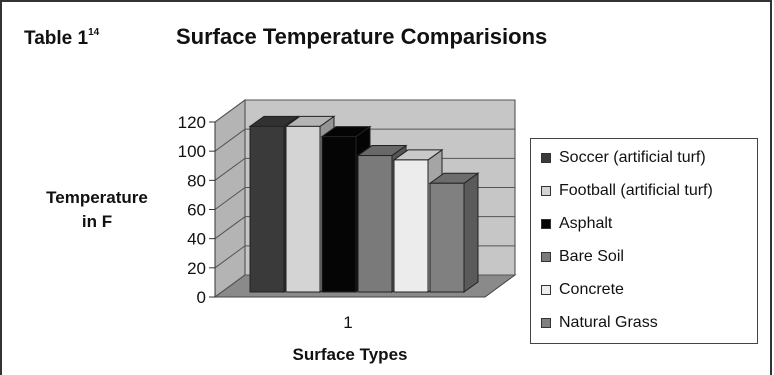 This screenshot has height=375, width=774. I want to click on chart-title: Surface Temperature Comparisions, so click(362, 36).